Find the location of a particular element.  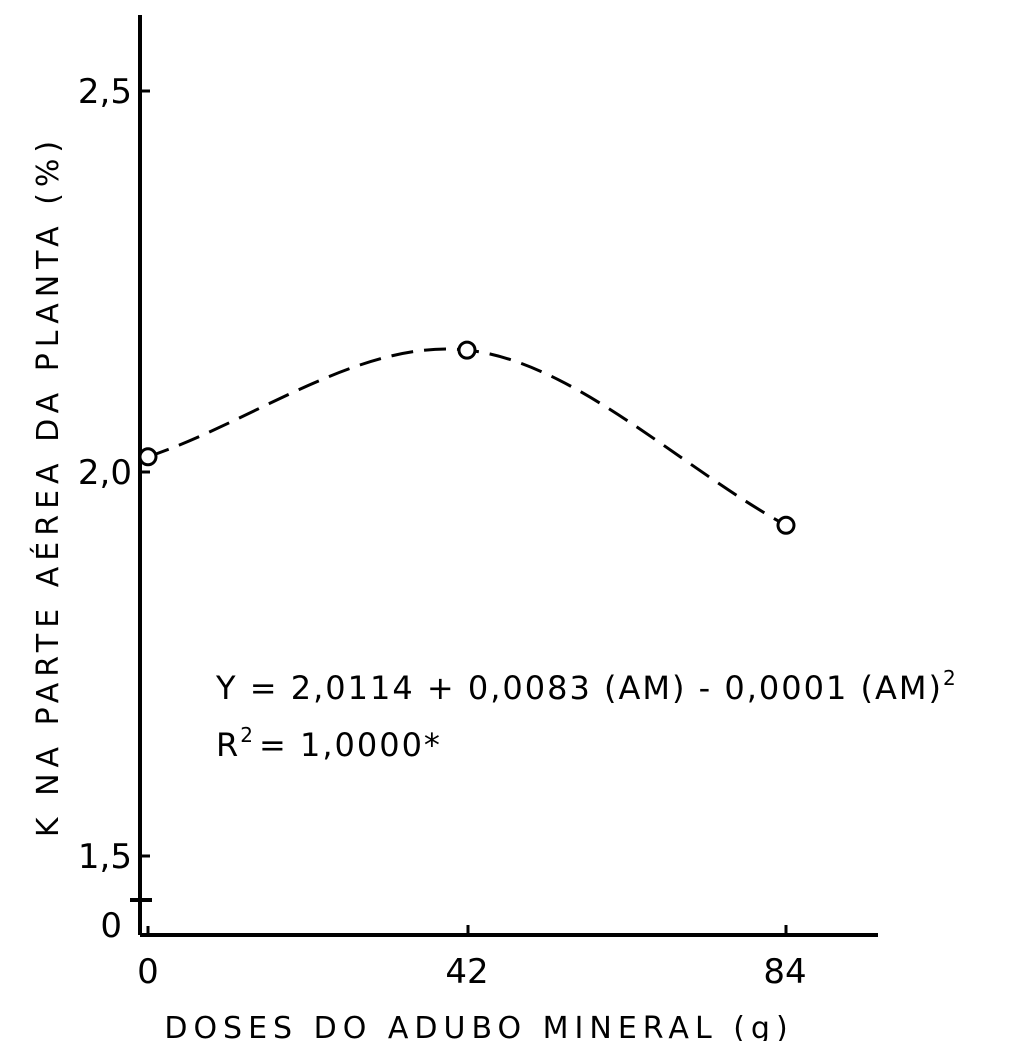

x-tick-marks is located at coordinates (467, 930).